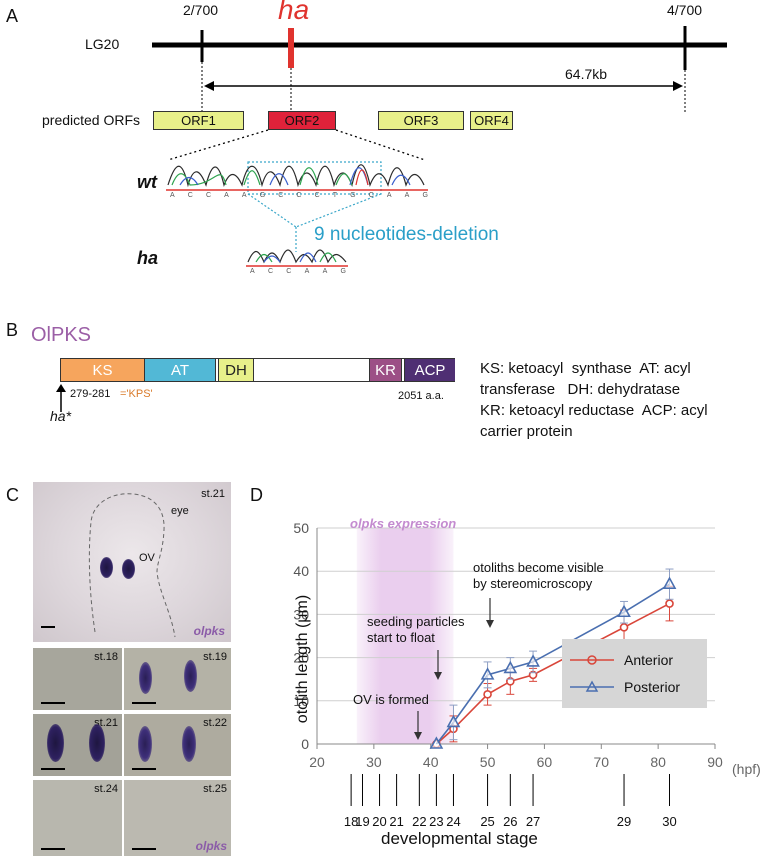 This screenshot has width=778, height=860. What do you see at coordinates (61, 398) in the screenshot?
I see `mutation-arrow` at bounding box center [61, 398].